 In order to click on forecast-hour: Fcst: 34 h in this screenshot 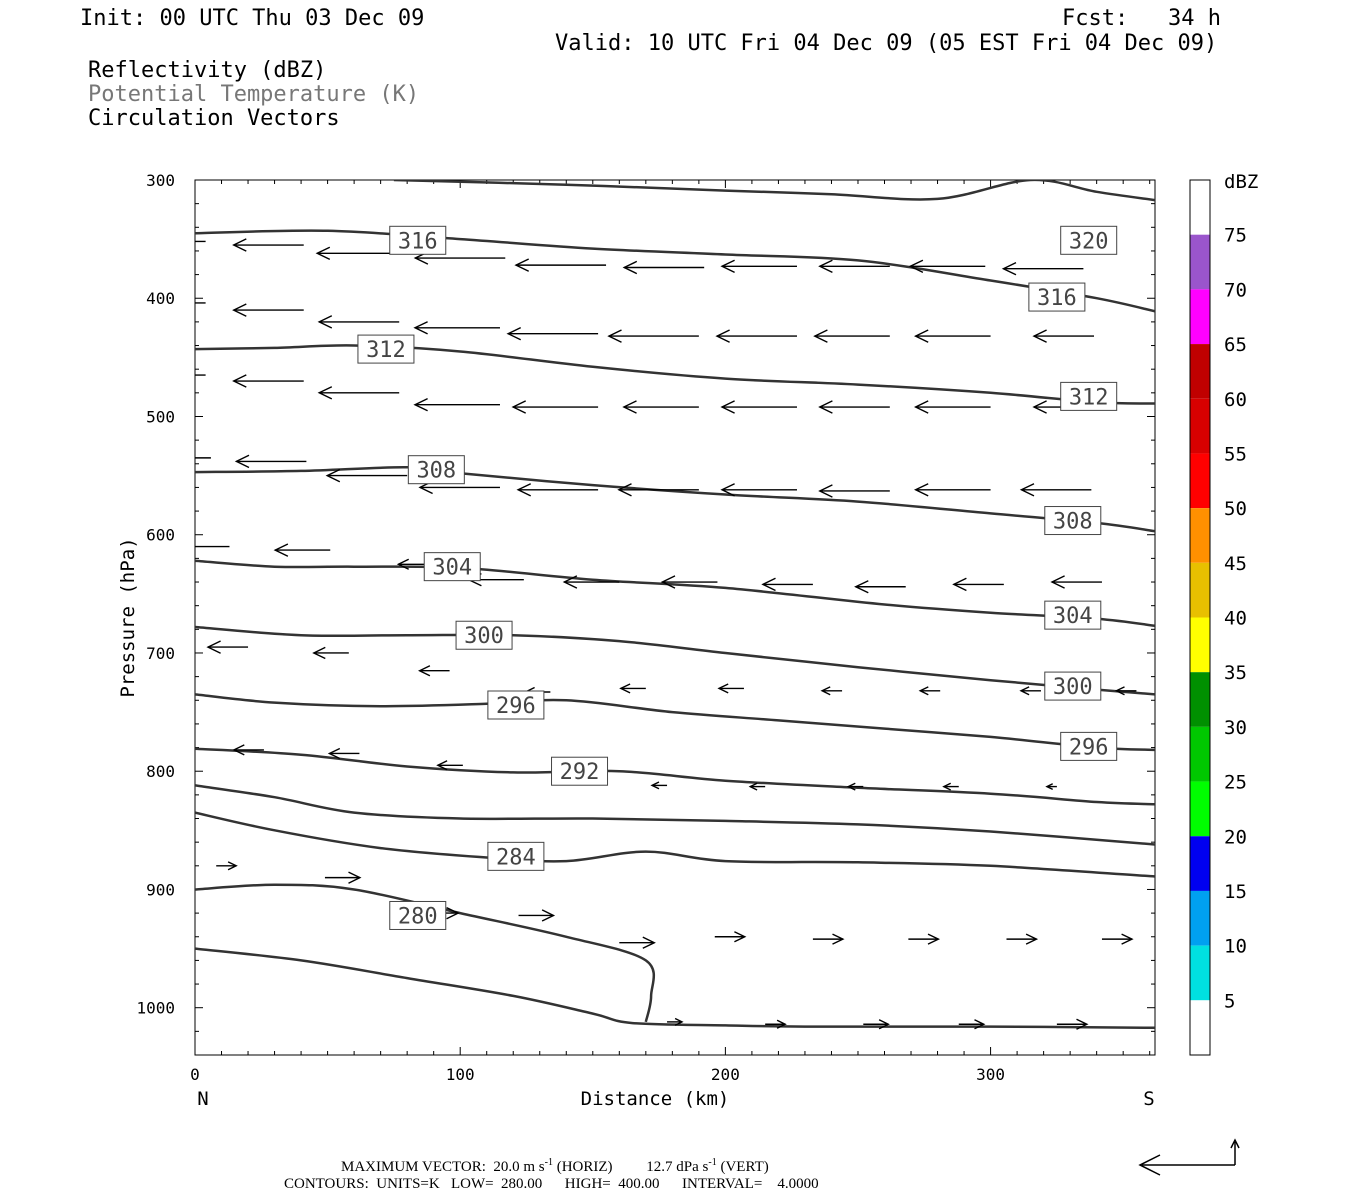, I will do `click(1141, 18)`.